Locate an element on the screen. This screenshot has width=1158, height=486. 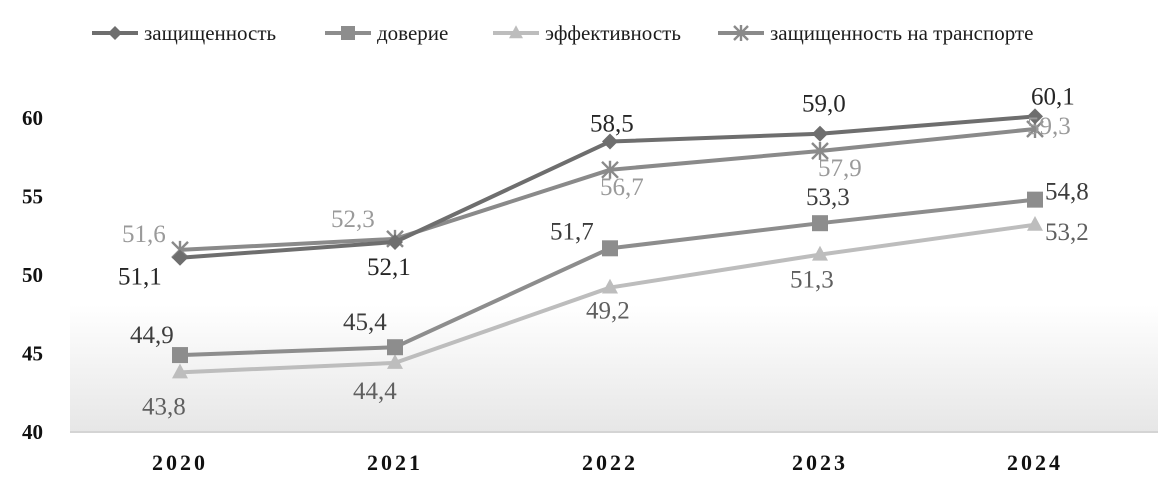
data-label: 59,0 is located at coordinates (824, 104).